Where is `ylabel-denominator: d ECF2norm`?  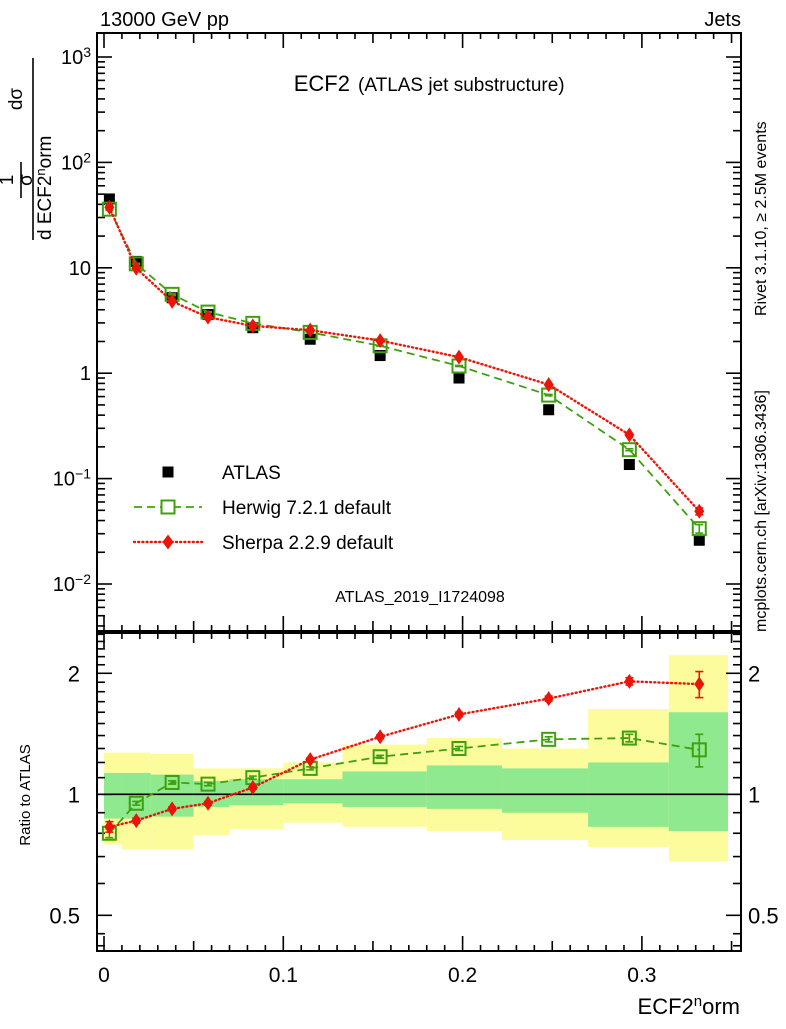 ylabel-denominator: d ECF2norm is located at coordinates (44, 188).